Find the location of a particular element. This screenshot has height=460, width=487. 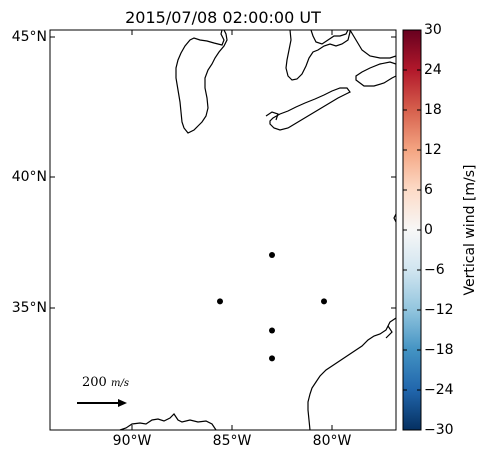

colorbar-ticks is located at coordinates (412, 230).